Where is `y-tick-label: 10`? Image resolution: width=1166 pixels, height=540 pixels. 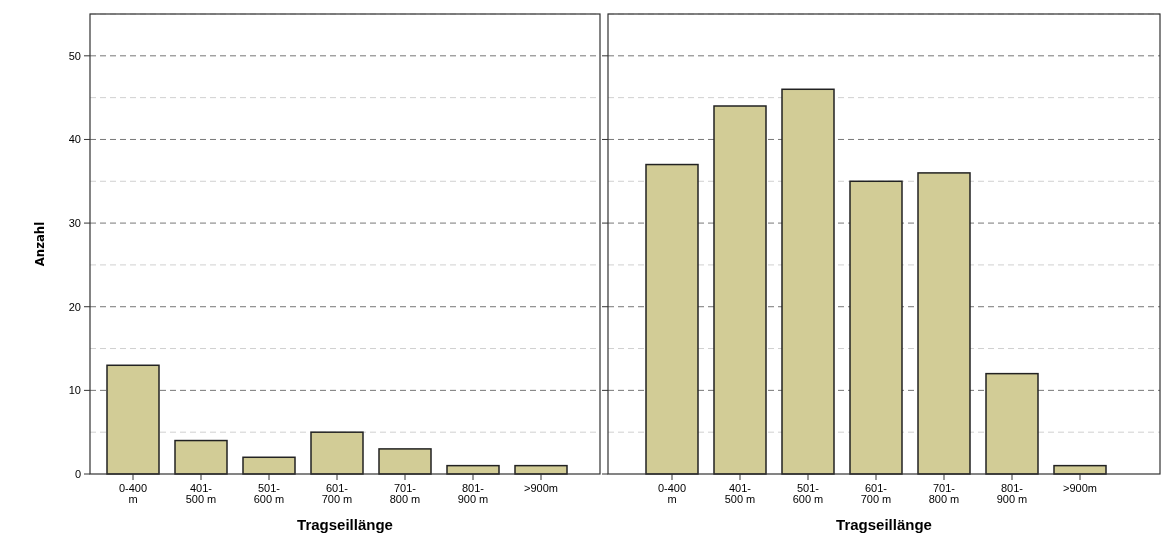 y-tick-label: 10 is located at coordinates (74, 390).